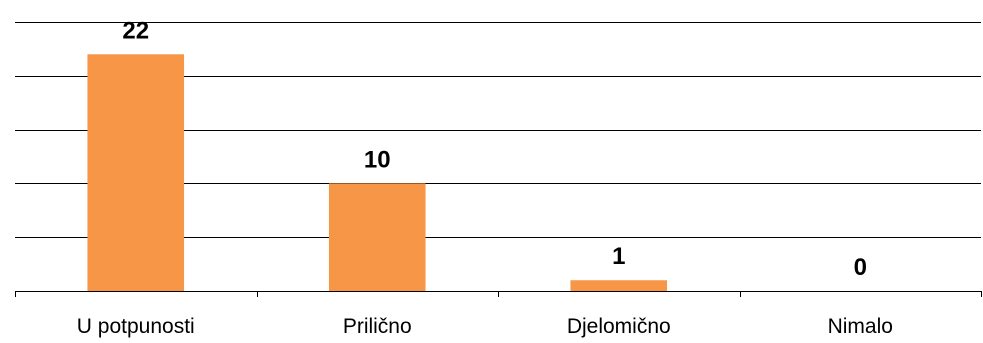 The height and width of the screenshot is (343, 983). What do you see at coordinates (618, 256) in the screenshot?
I see `data-label: 1` at bounding box center [618, 256].